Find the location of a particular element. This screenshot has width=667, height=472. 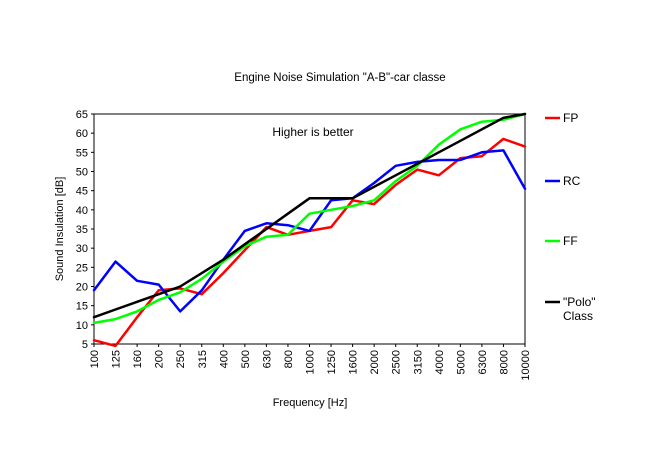

y-axis: 5 10 15 20 25 30 35 40 45 50 55 60 65 is located at coordinates (85, 230).